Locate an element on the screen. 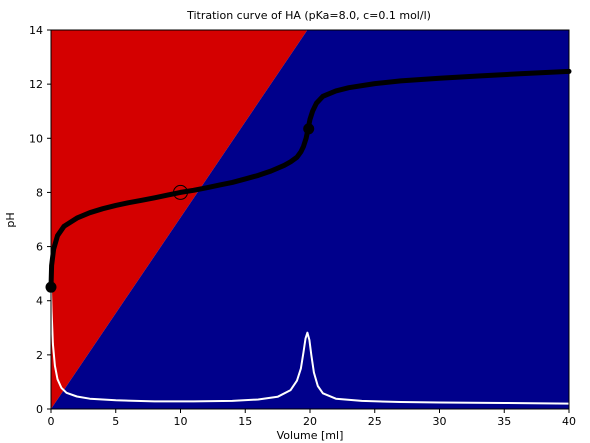  y-tick-label: 2 is located at coordinates (39, 355).